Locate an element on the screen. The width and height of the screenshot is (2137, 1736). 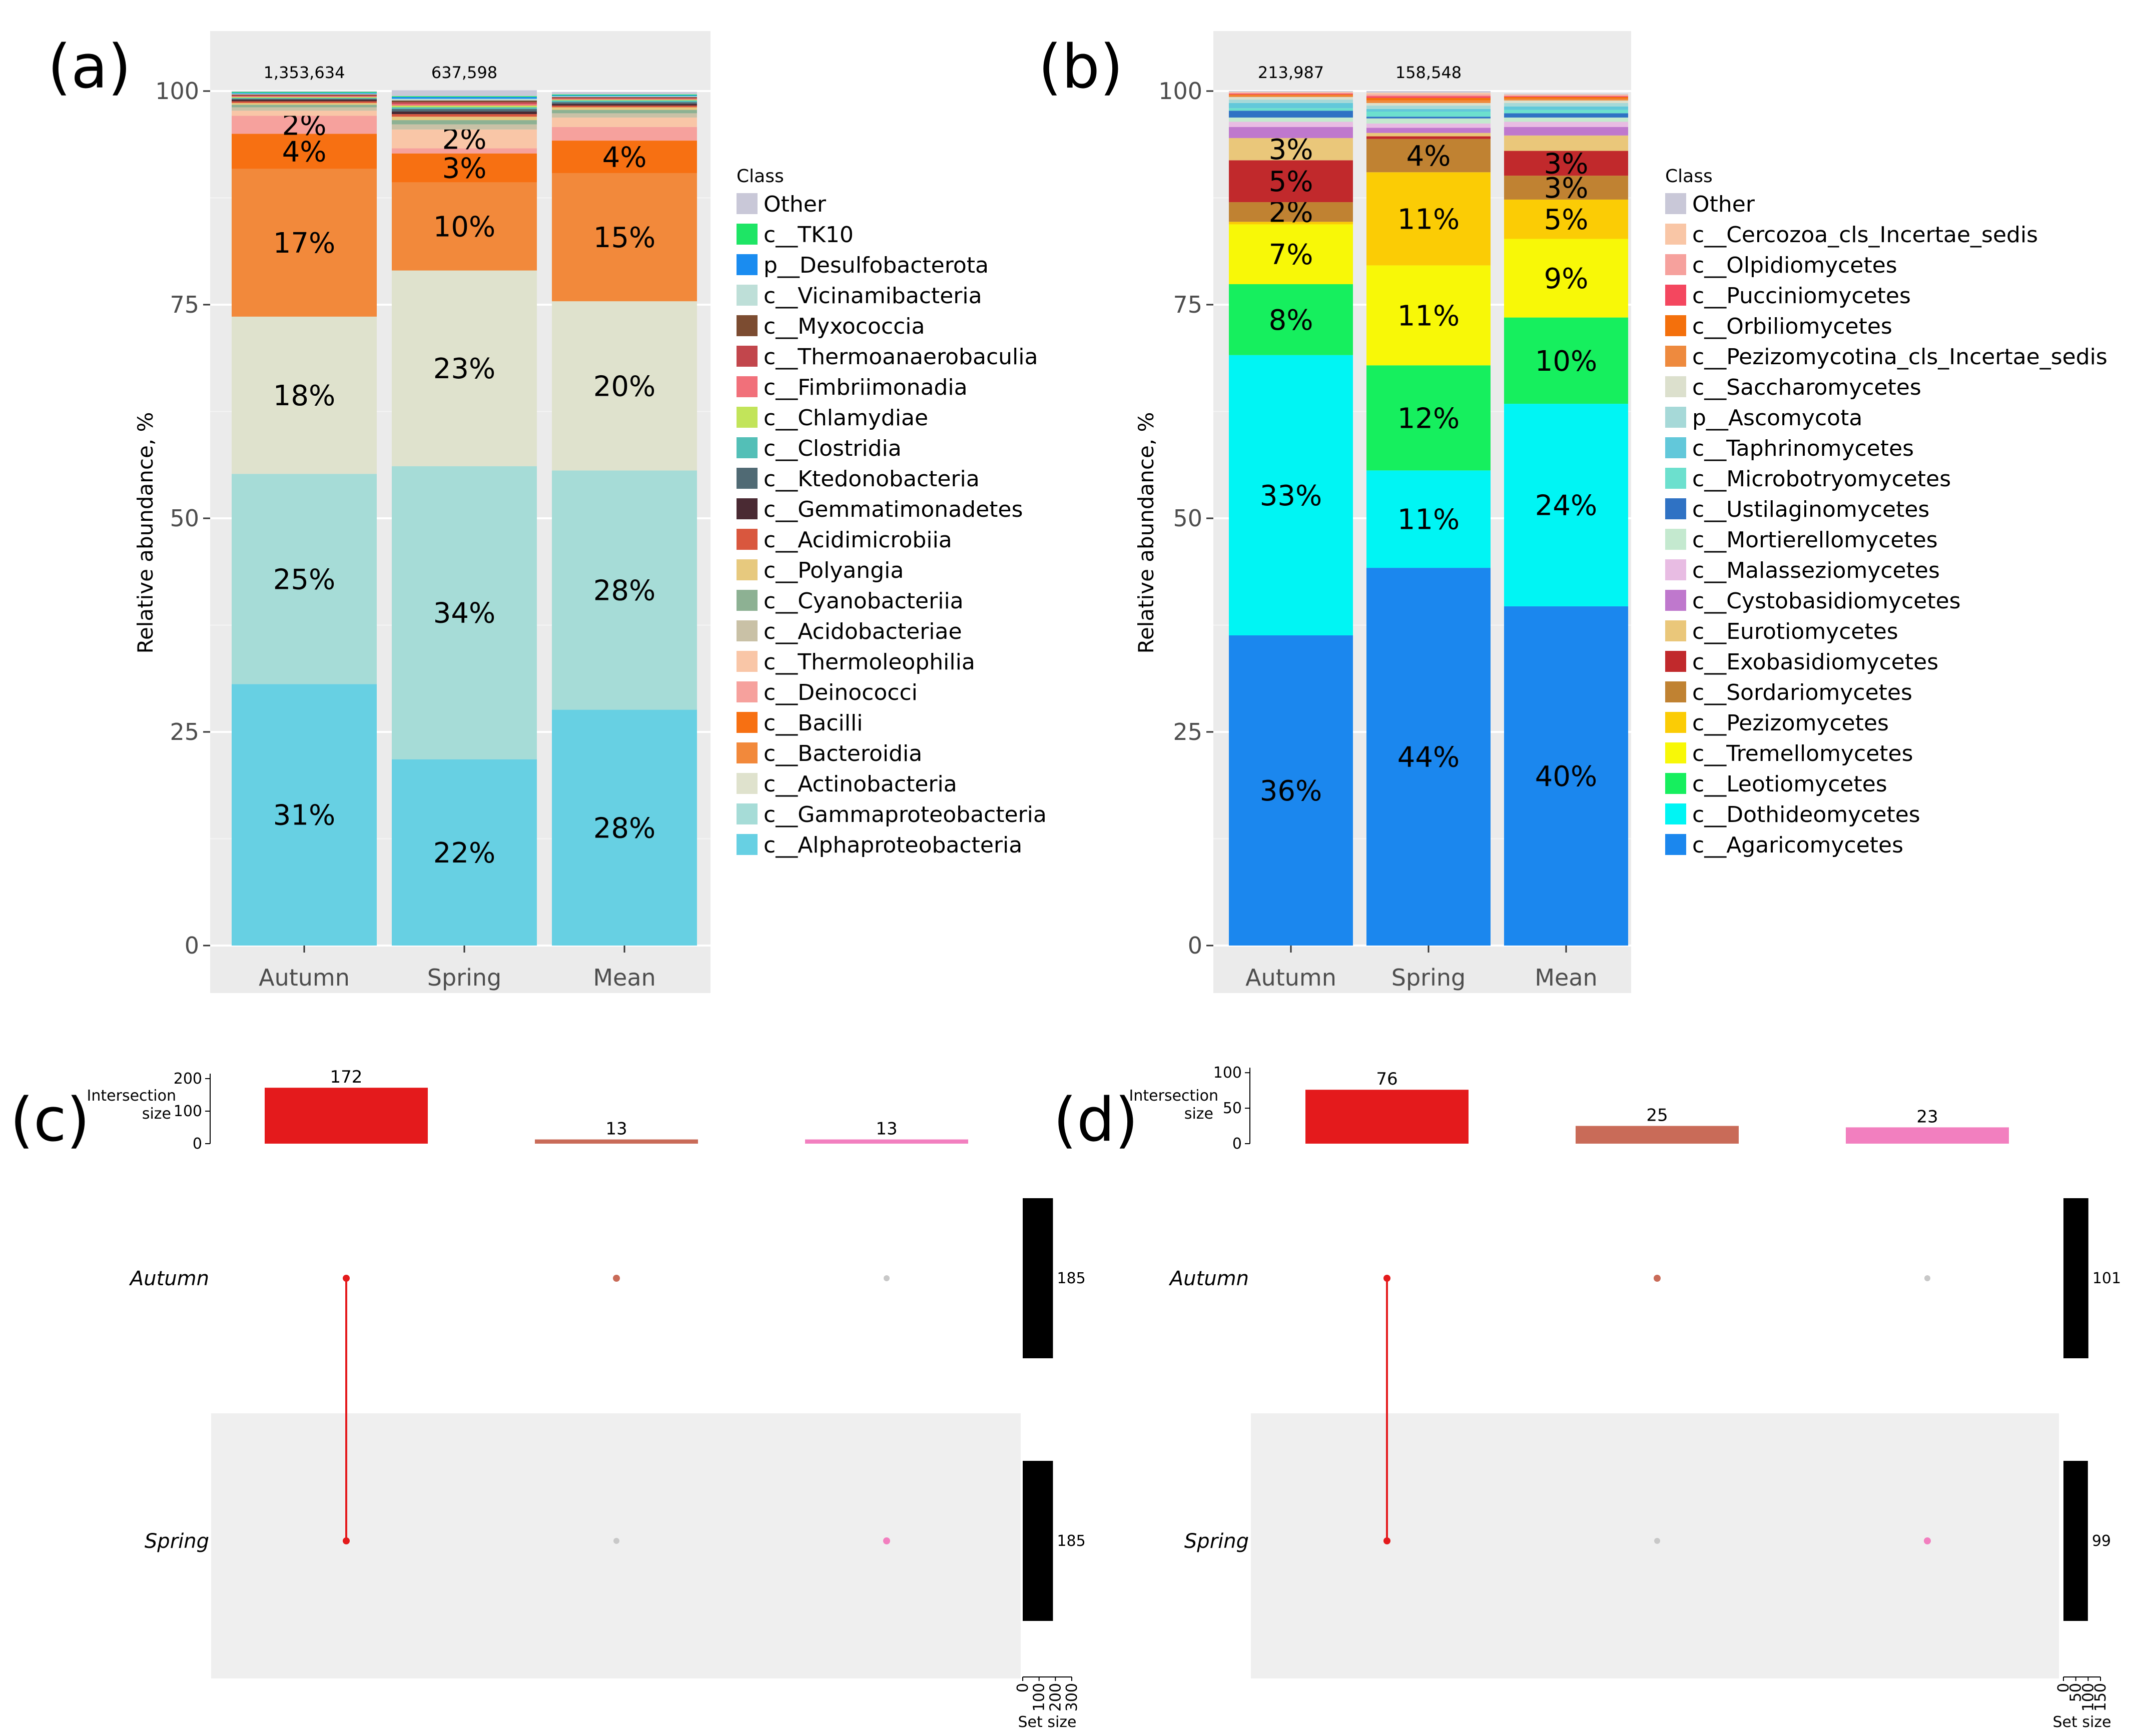
y-tick-label: 25 is located at coordinates (1187, 731).